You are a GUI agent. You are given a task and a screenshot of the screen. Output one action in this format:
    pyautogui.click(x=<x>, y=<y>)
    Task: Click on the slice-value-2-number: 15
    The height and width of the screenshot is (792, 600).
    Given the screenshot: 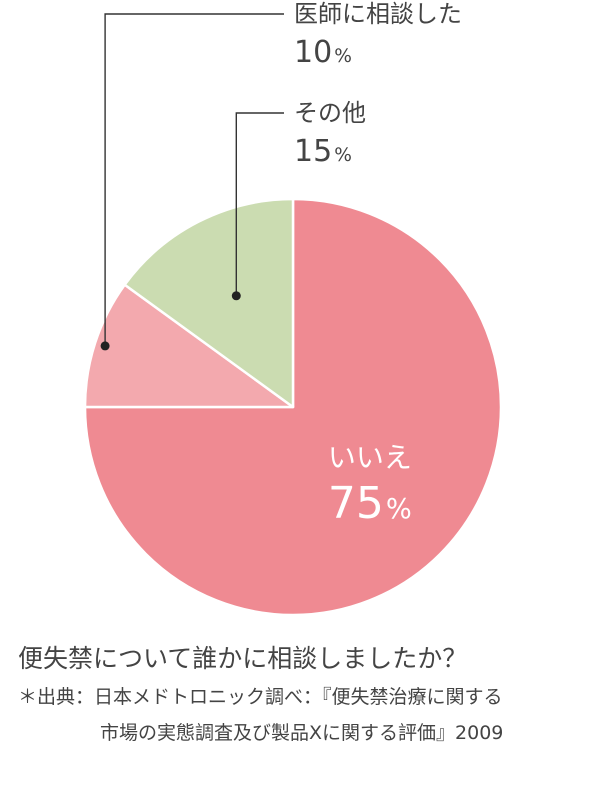 What is the action you would take?
    pyautogui.click(x=313, y=151)
    